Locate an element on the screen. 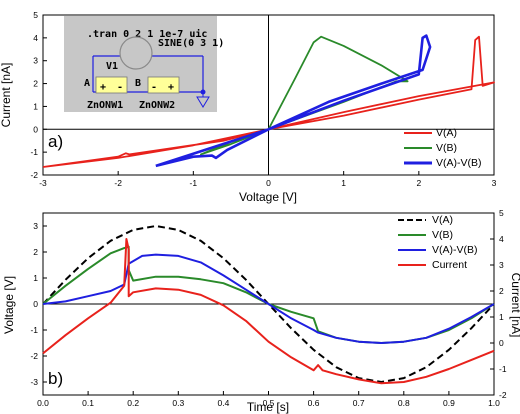  panel-b-ylabel: Voltage [V] is located at coordinates (9, 305).